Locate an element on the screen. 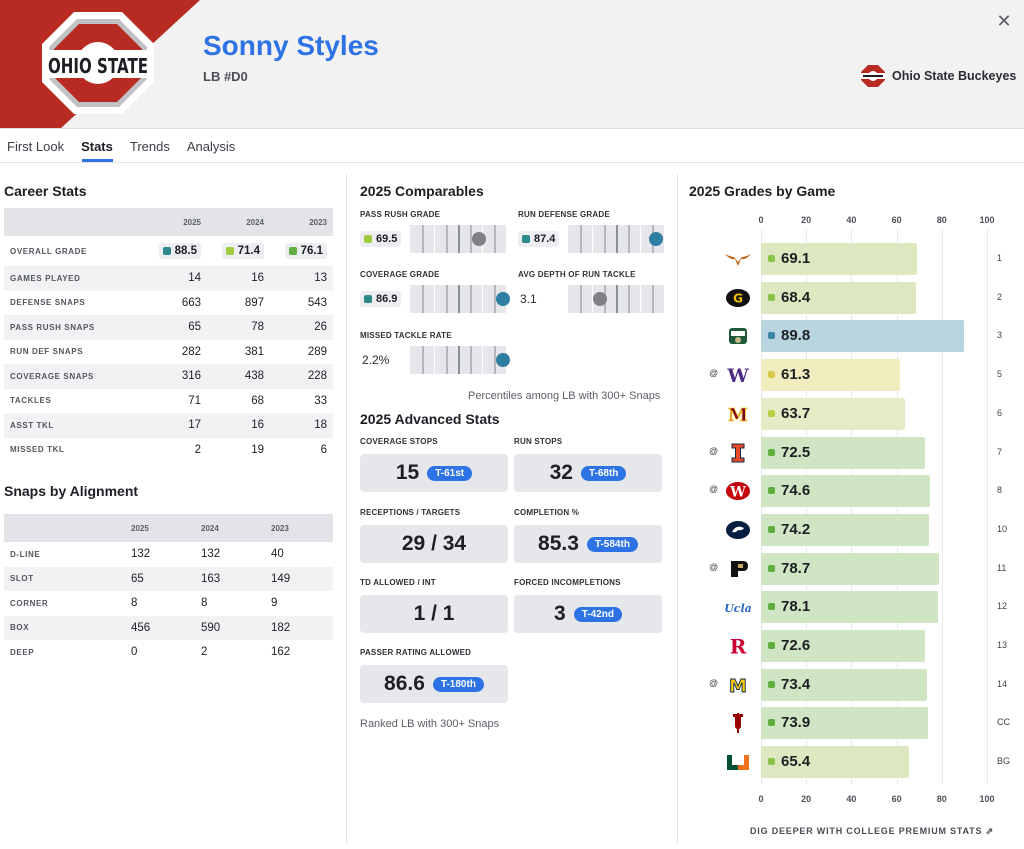  table-header-row: 2025 2024 2023 is located at coordinates (168, 528).